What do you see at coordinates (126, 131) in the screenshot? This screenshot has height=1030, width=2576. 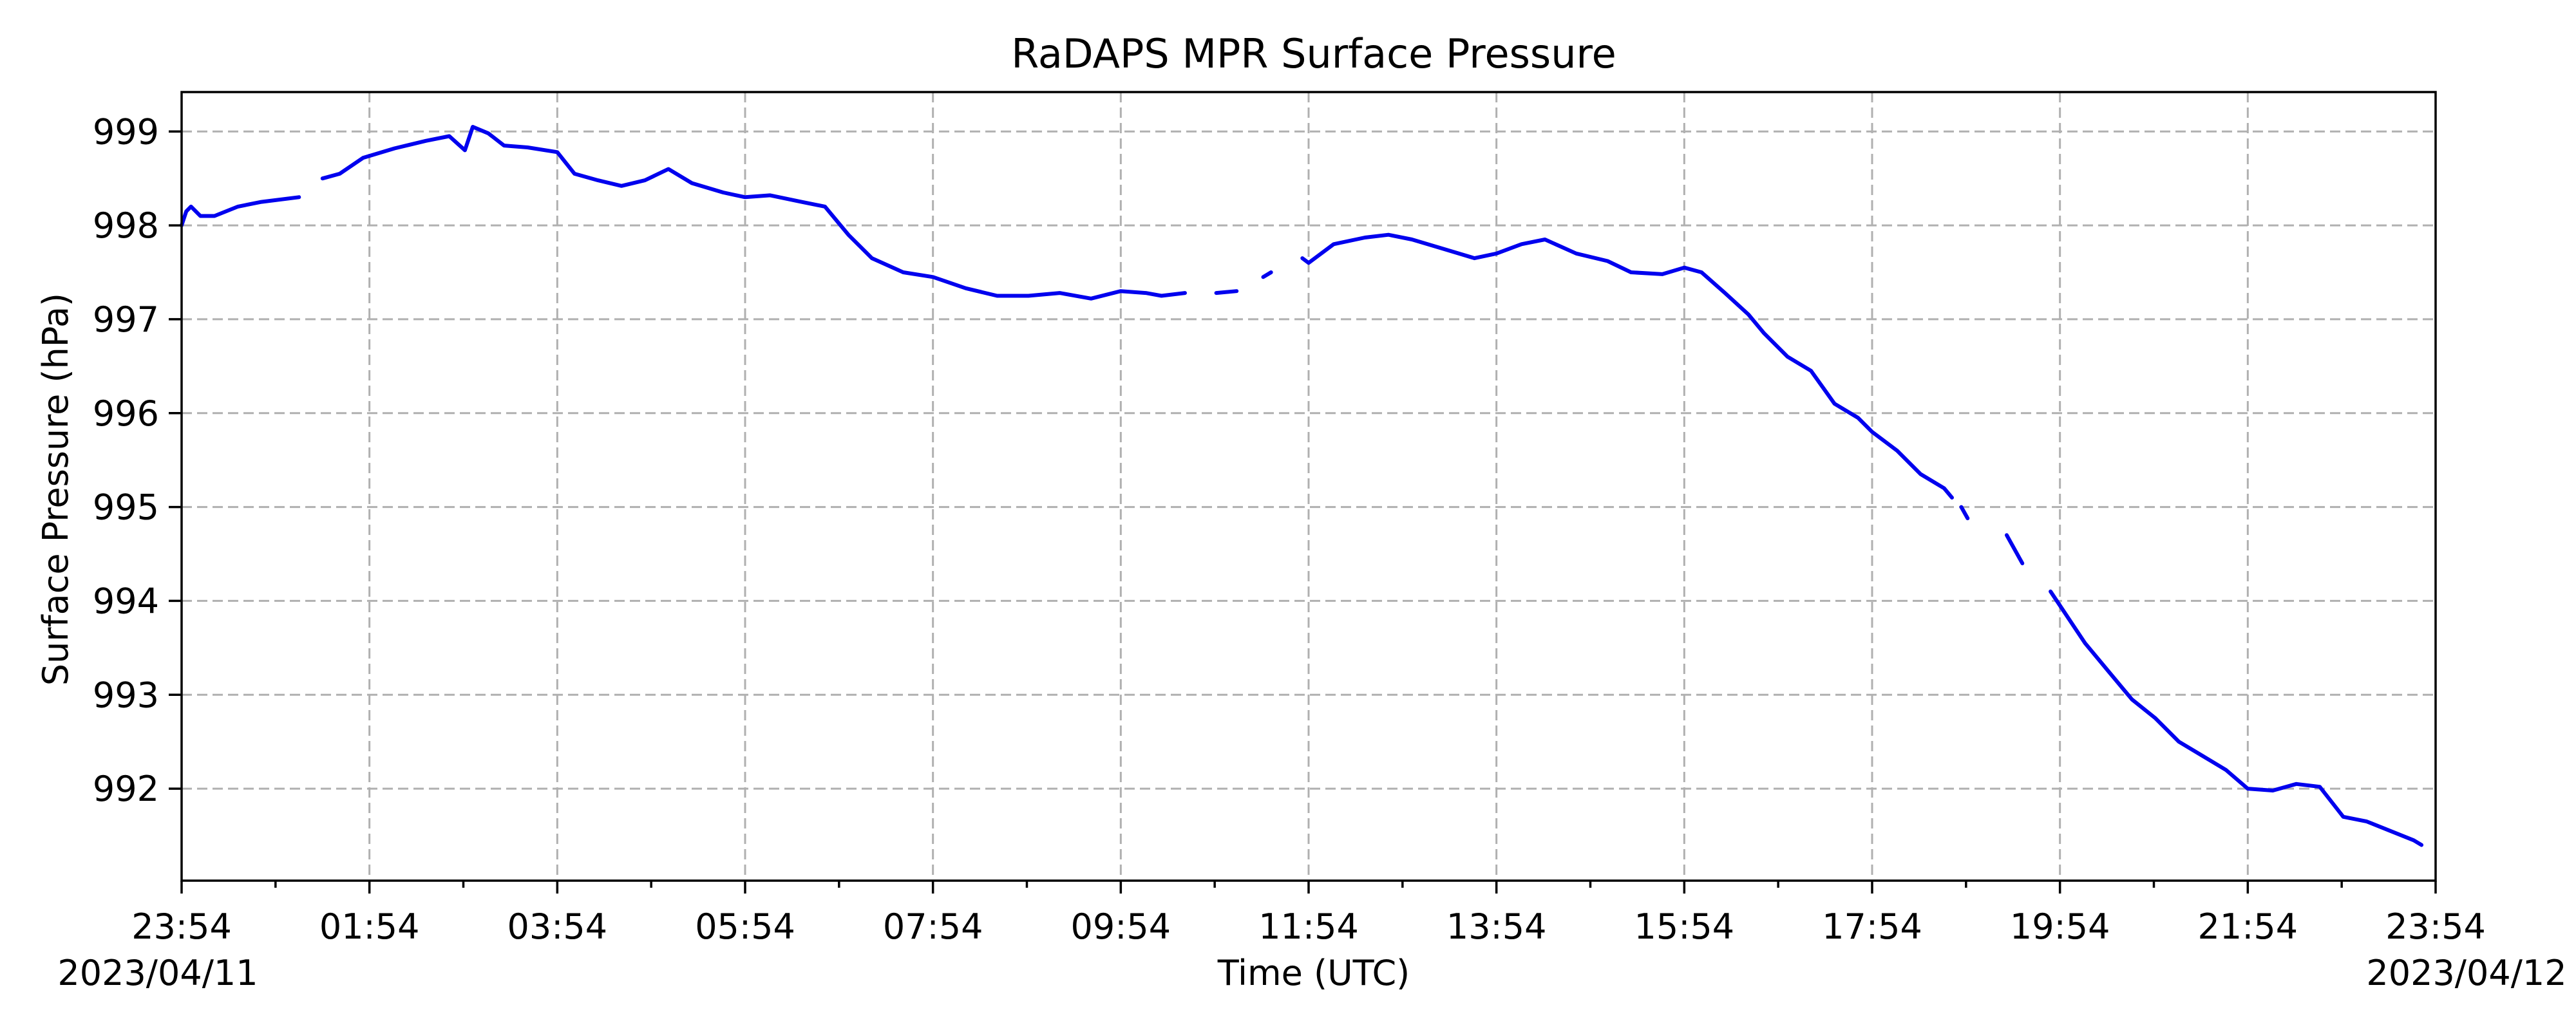 I see `y-tick-label: 999` at bounding box center [126, 131].